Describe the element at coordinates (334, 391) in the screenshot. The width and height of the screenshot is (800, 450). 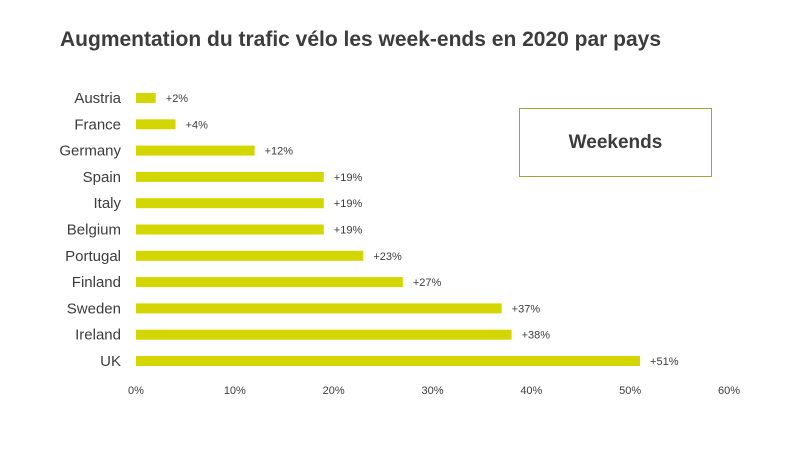
I see `x-tick-label: 20%` at that location.